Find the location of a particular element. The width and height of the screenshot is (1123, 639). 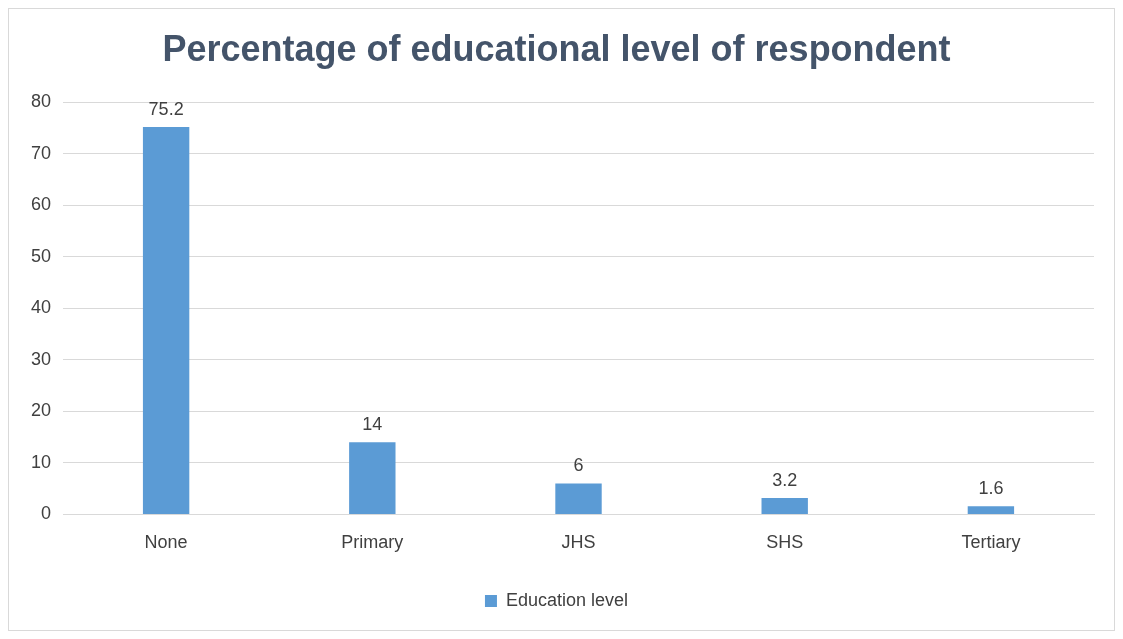

y-tick-label: 70 is located at coordinates (41, 152).